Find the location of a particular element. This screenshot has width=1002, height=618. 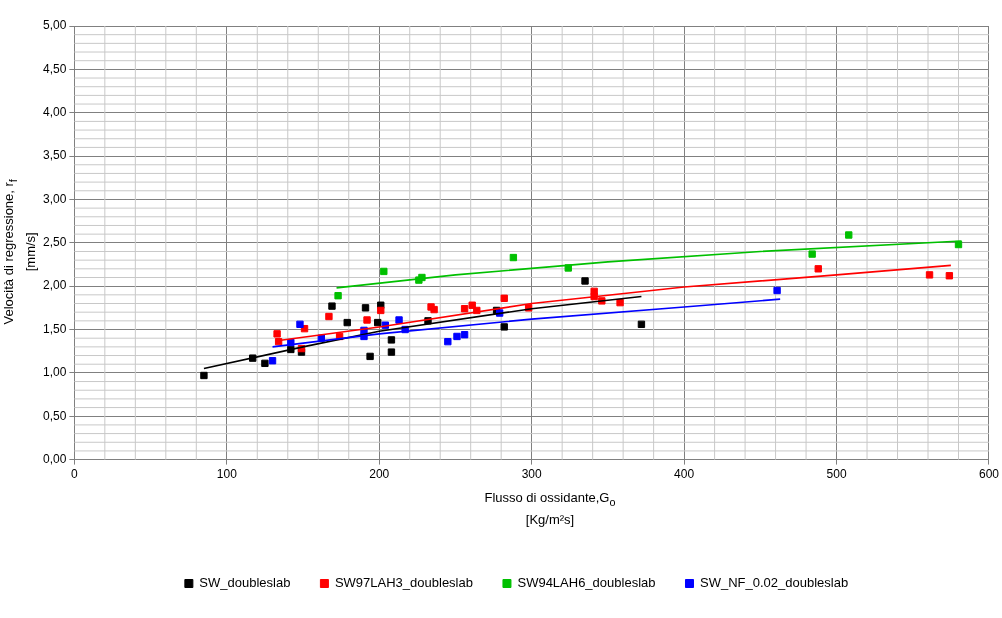

y-tick-label: 3,50 is located at coordinates (55, 155).